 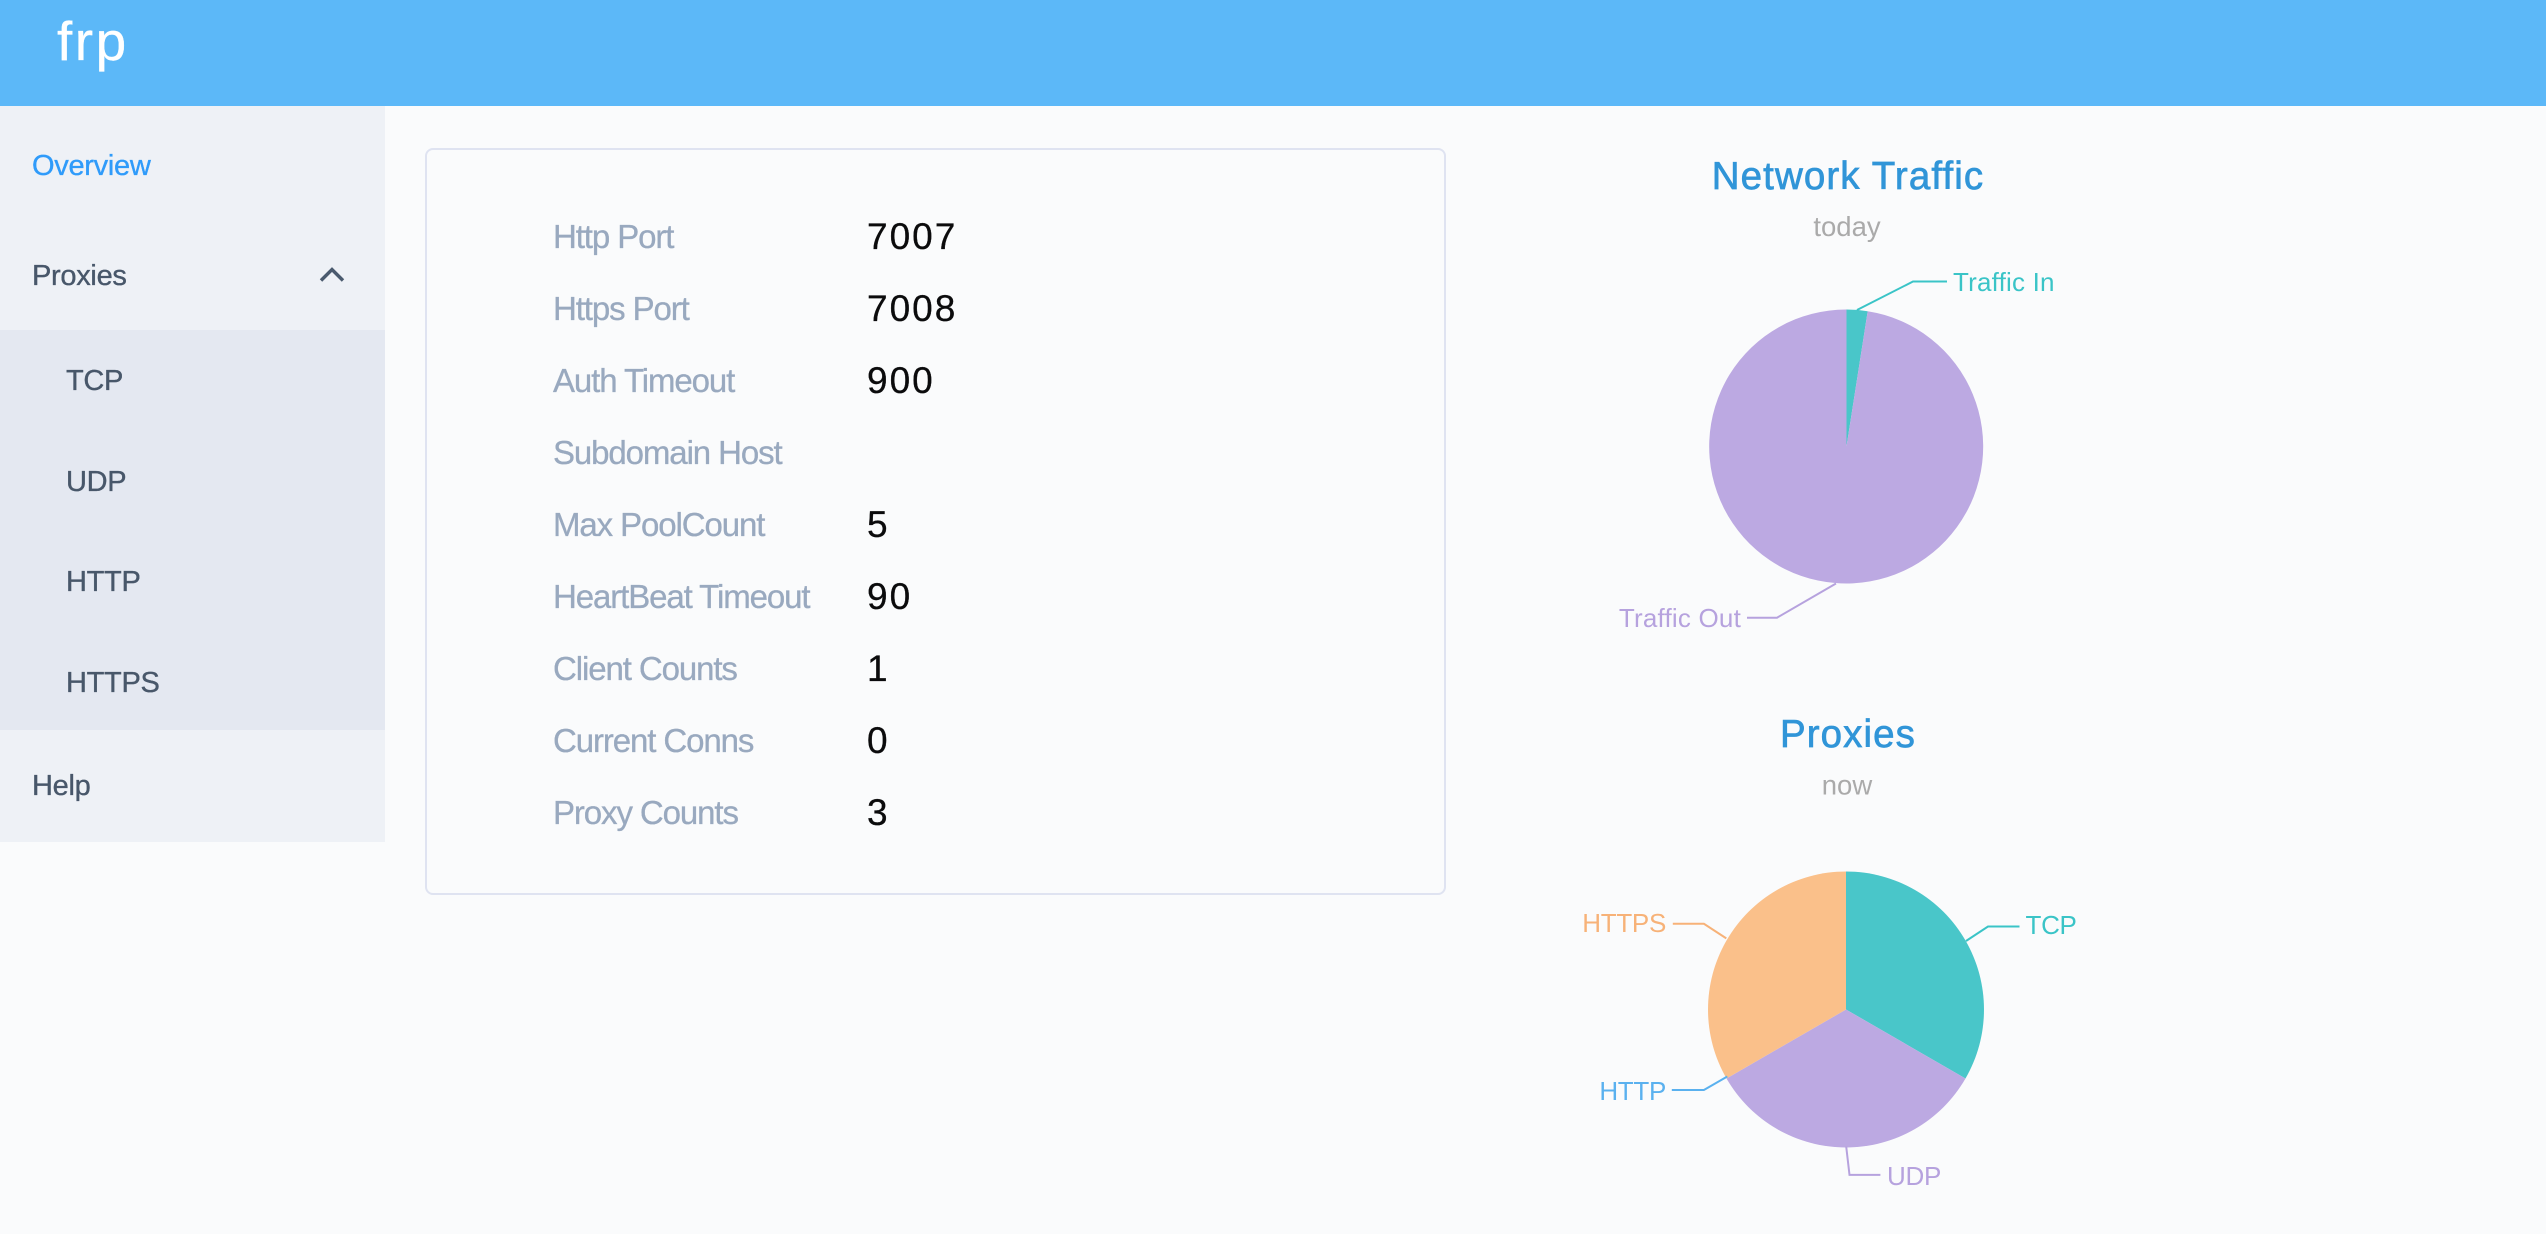 What do you see at coordinates (1848, 176) in the screenshot?
I see `svg-text: Network Traffic` at bounding box center [1848, 176].